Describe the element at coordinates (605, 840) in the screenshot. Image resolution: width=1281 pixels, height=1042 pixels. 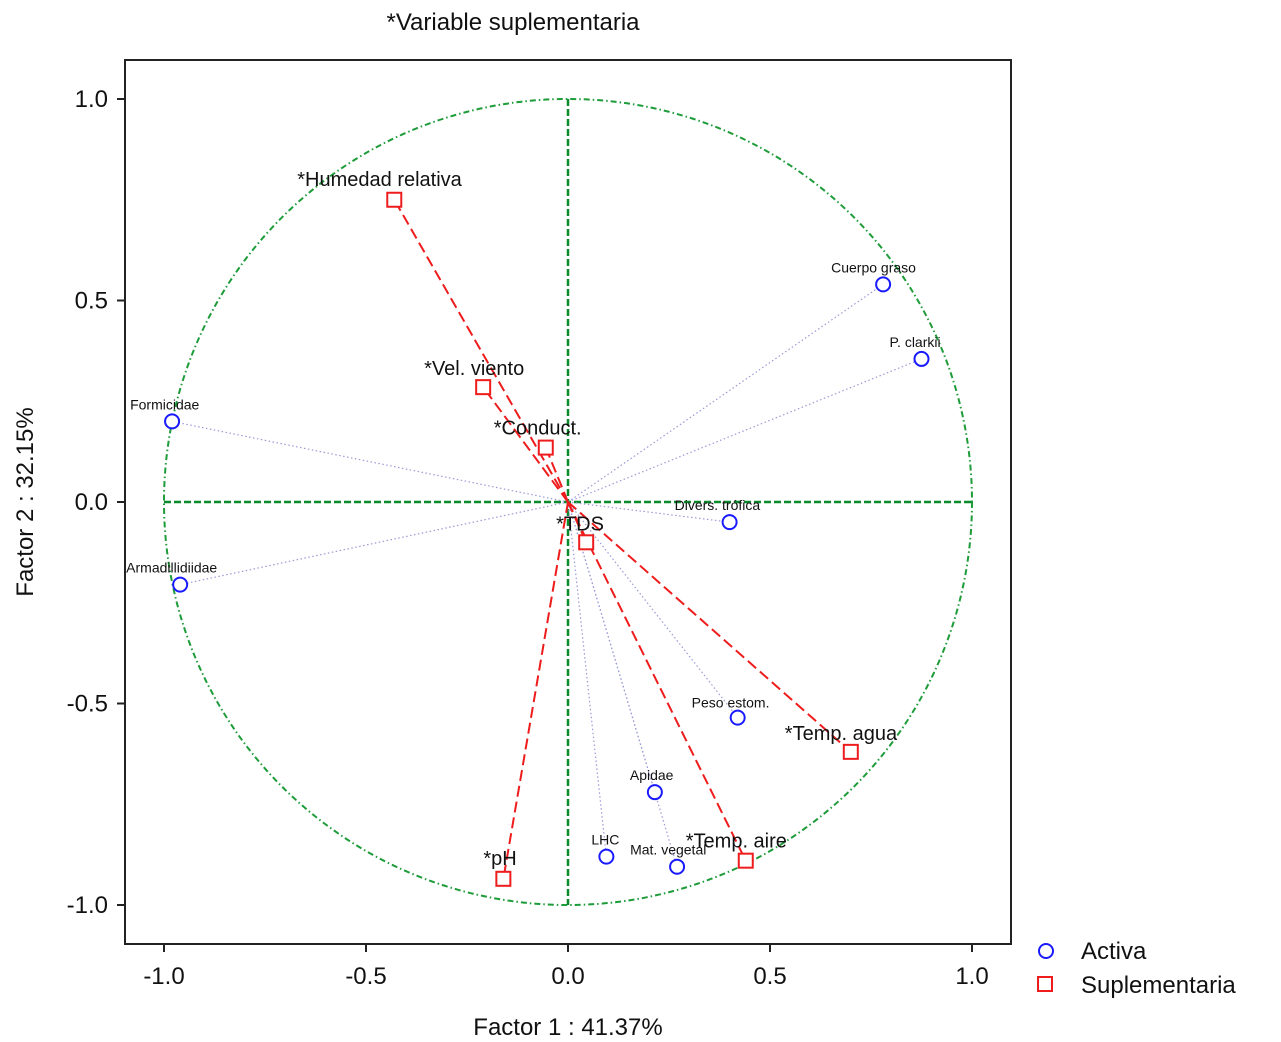
I see `active-point-label: LHC` at that location.